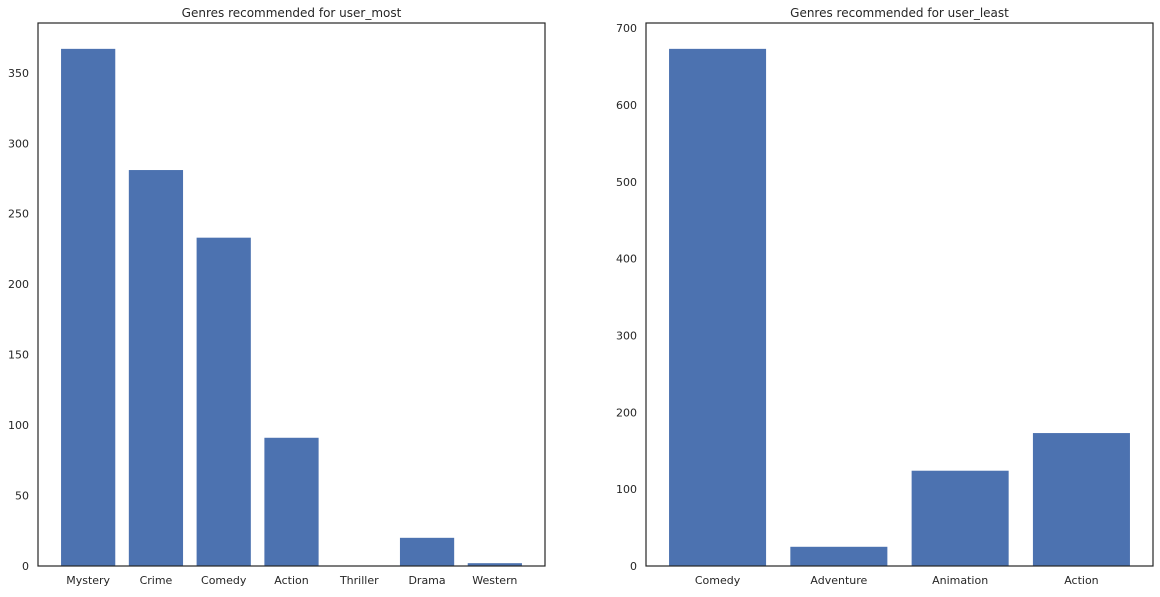 The height and width of the screenshot is (597, 1160). What do you see at coordinates (156, 580) in the screenshot?
I see `x-tick-label: Crime` at bounding box center [156, 580].